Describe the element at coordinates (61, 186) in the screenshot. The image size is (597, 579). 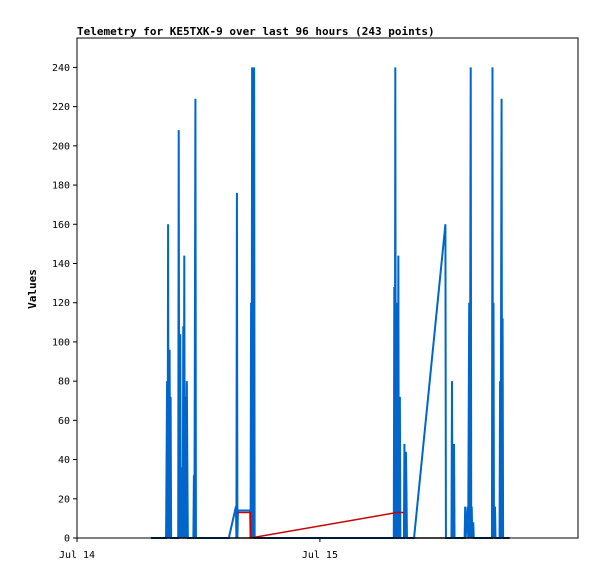
I see `y-tick-label: 180` at that location.